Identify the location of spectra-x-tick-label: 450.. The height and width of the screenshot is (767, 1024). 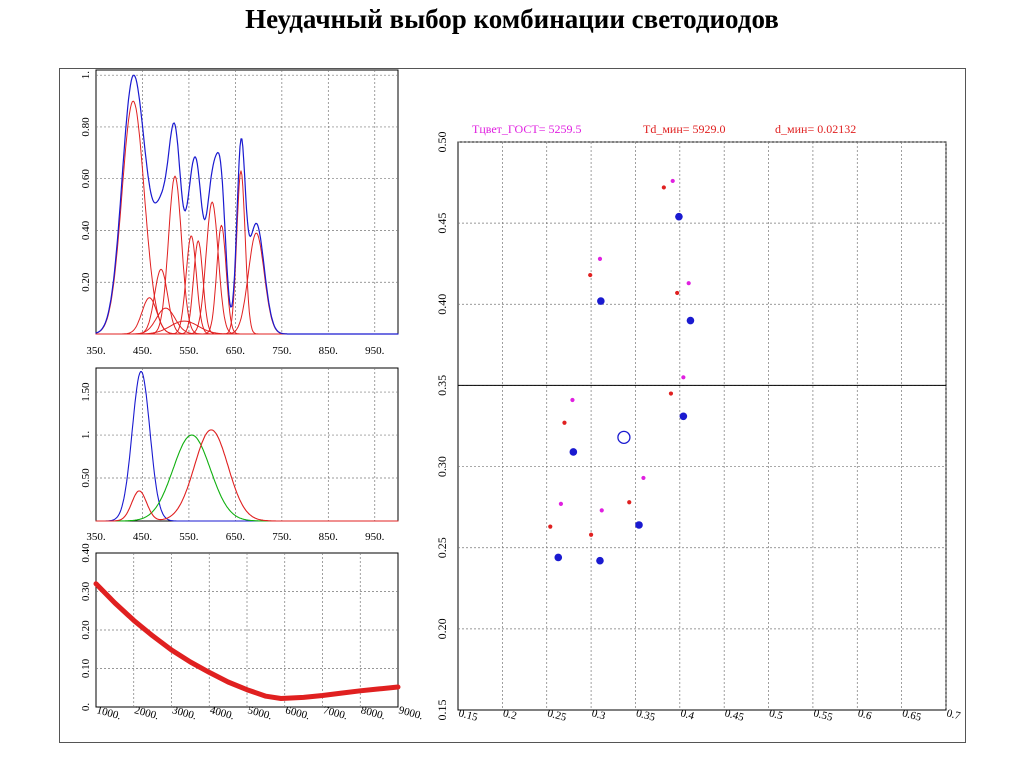
(143, 351).